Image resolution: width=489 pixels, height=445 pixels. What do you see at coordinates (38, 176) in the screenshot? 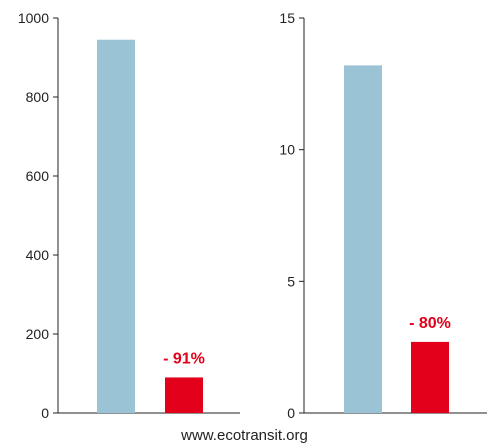
I see `y-tick-label: 600` at bounding box center [38, 176].